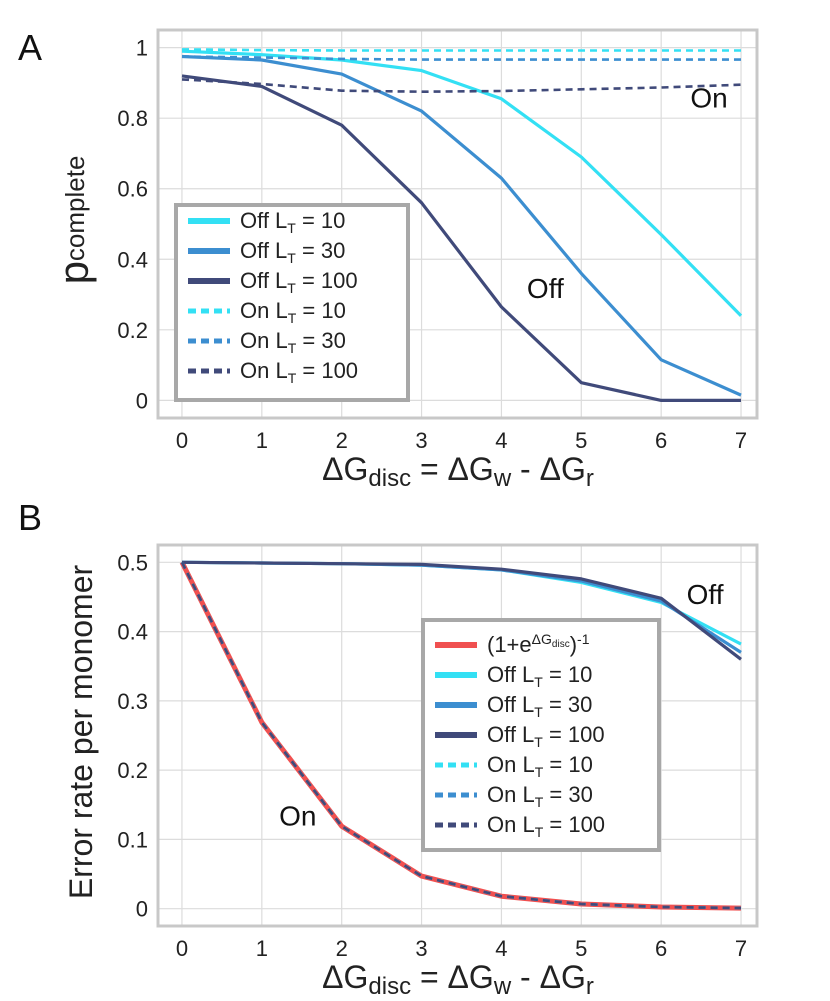 The height and width of the screenshot is (1001, 830). I want to click on panel-letter-b: B, so click(30, 517).